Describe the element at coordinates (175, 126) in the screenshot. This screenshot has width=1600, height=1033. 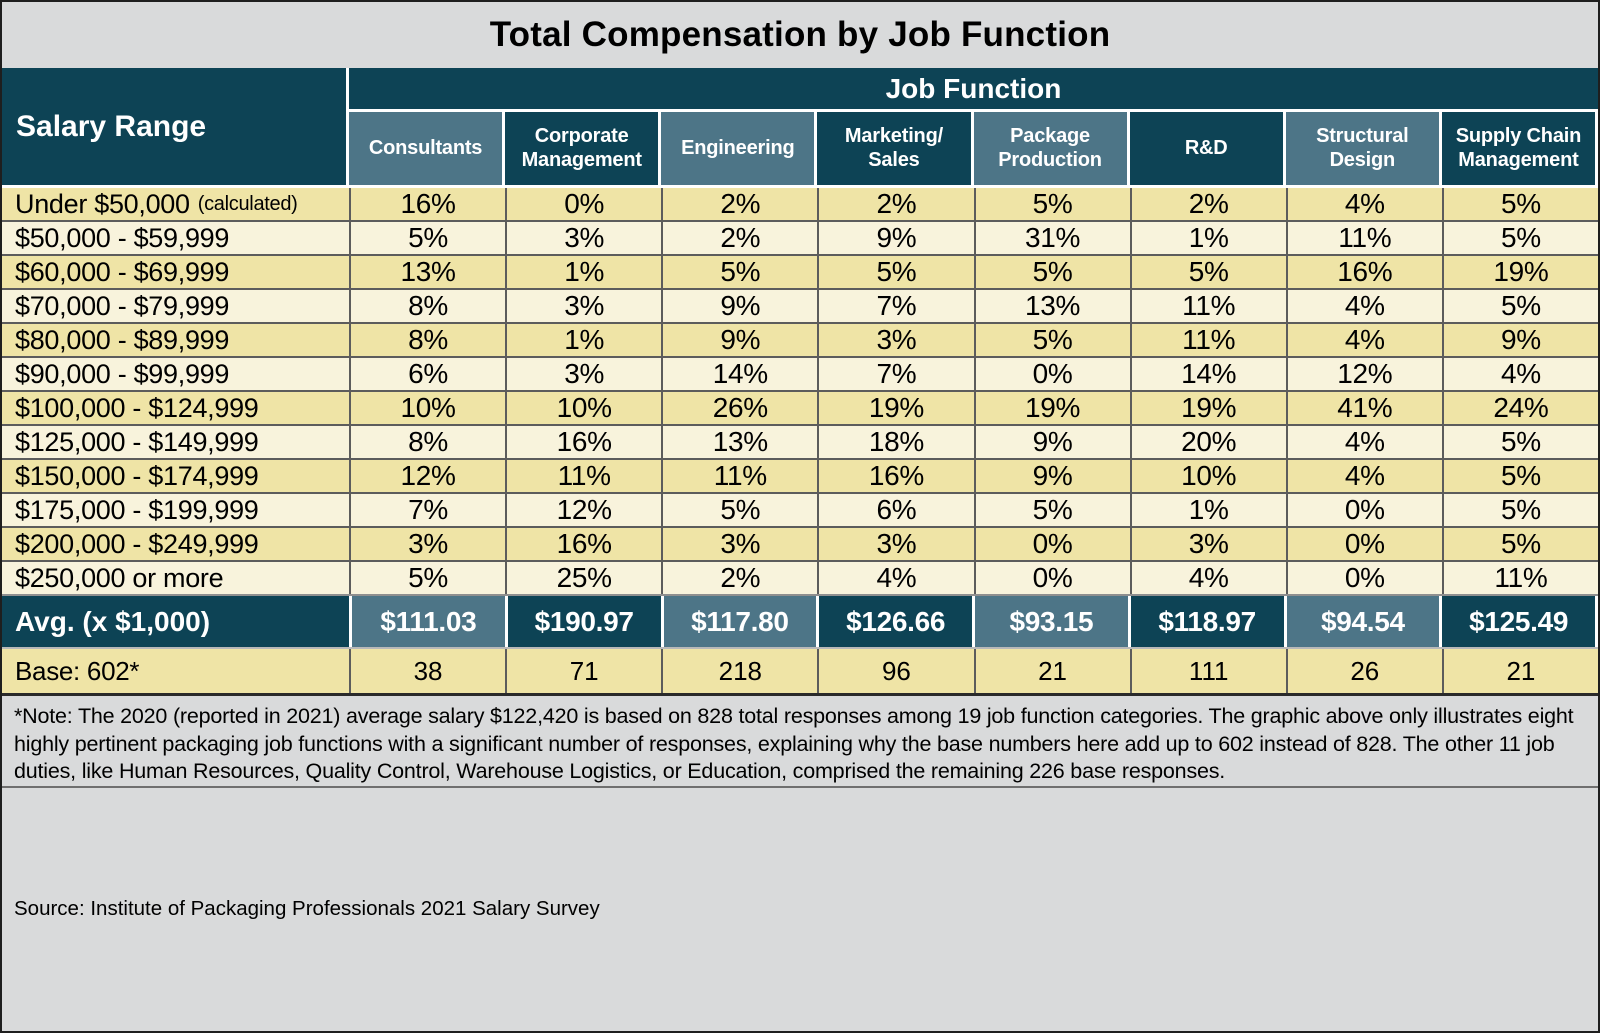
I see `salary-range-header: Salary Range` at that location.